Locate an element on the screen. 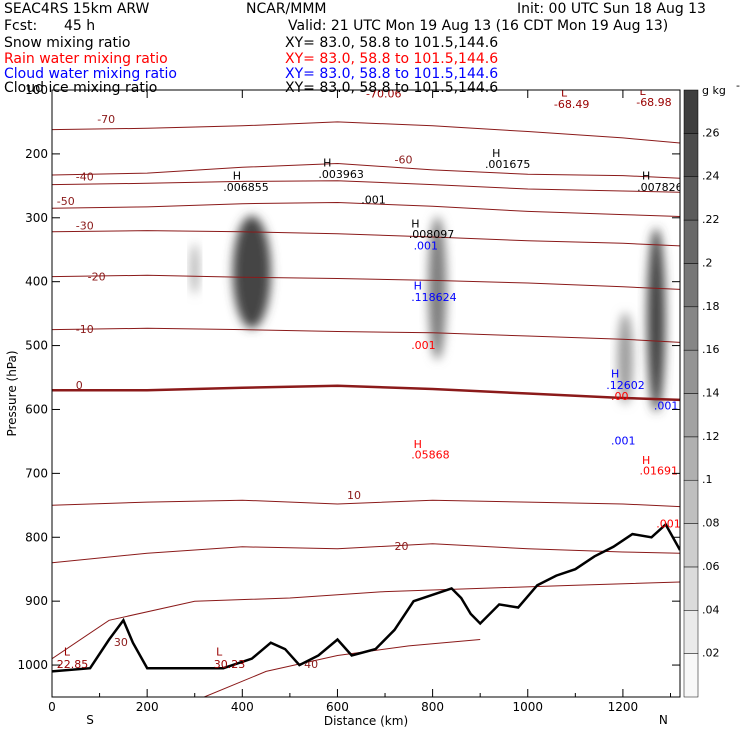 The height and width of the screenshot is (740, 740). annotation-18: .007826 is located at coordinates (660, 187).